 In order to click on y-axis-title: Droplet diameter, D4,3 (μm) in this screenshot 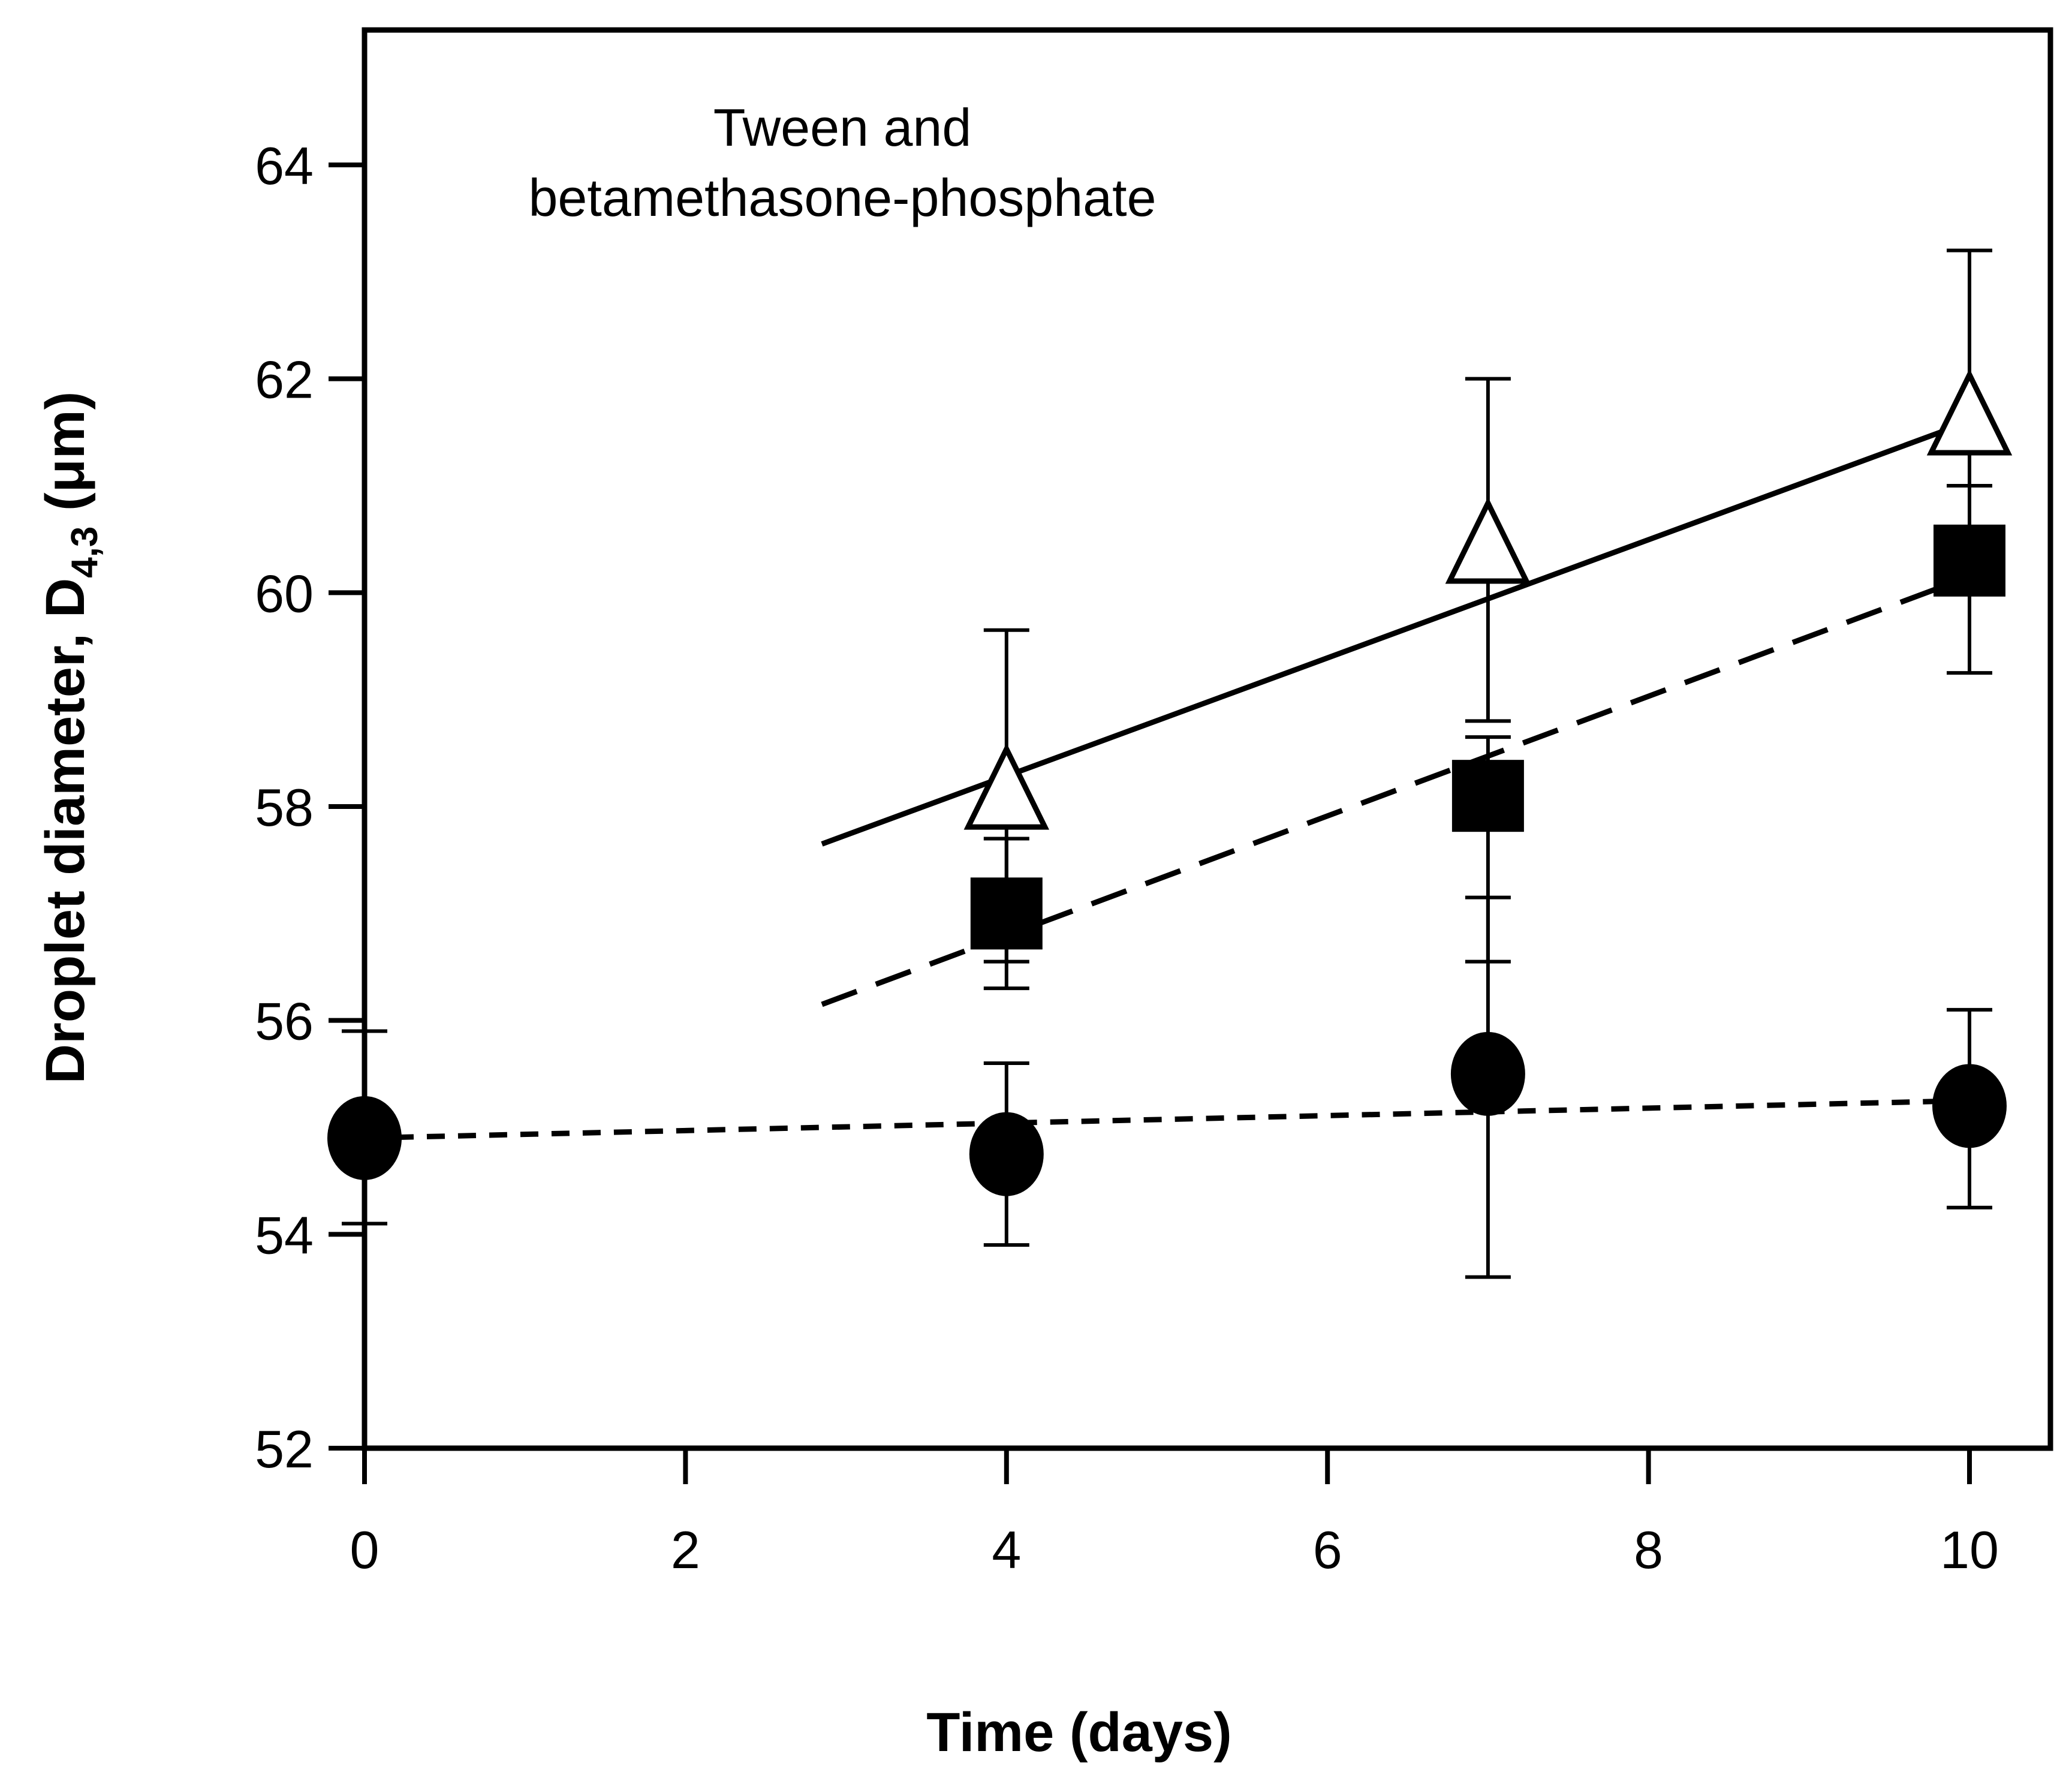, I will do `click(70, 738)`.